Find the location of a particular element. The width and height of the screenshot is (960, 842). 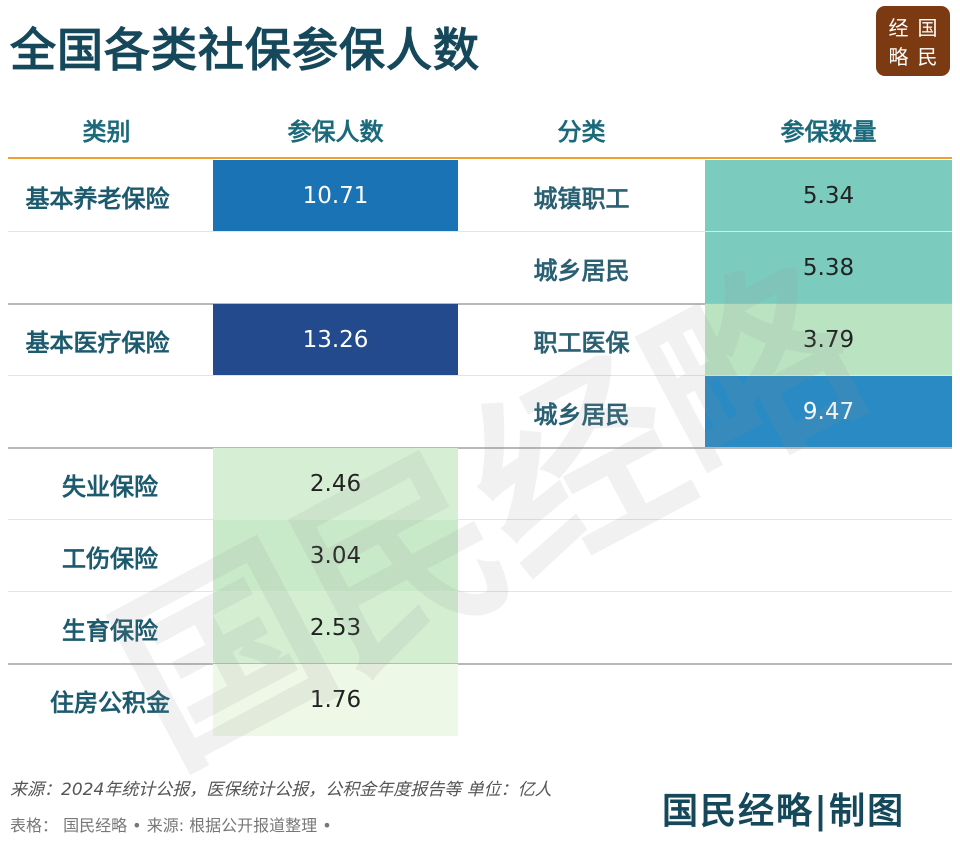

category-label: 工伤保险 is located at coordinates (110, 558).